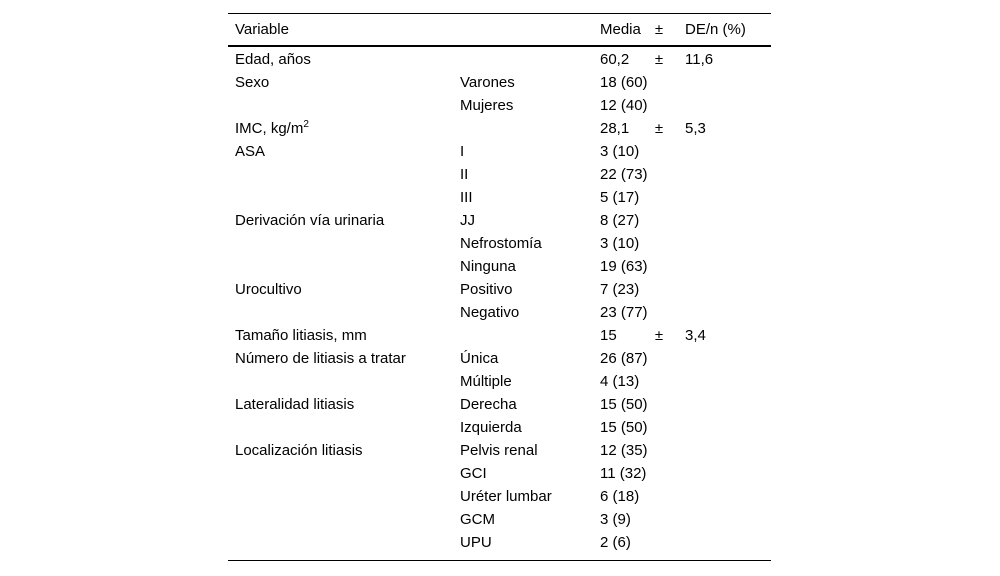 The image size is (1000, 576). I want to click on value-sd: 5,3, so click(695, 128).